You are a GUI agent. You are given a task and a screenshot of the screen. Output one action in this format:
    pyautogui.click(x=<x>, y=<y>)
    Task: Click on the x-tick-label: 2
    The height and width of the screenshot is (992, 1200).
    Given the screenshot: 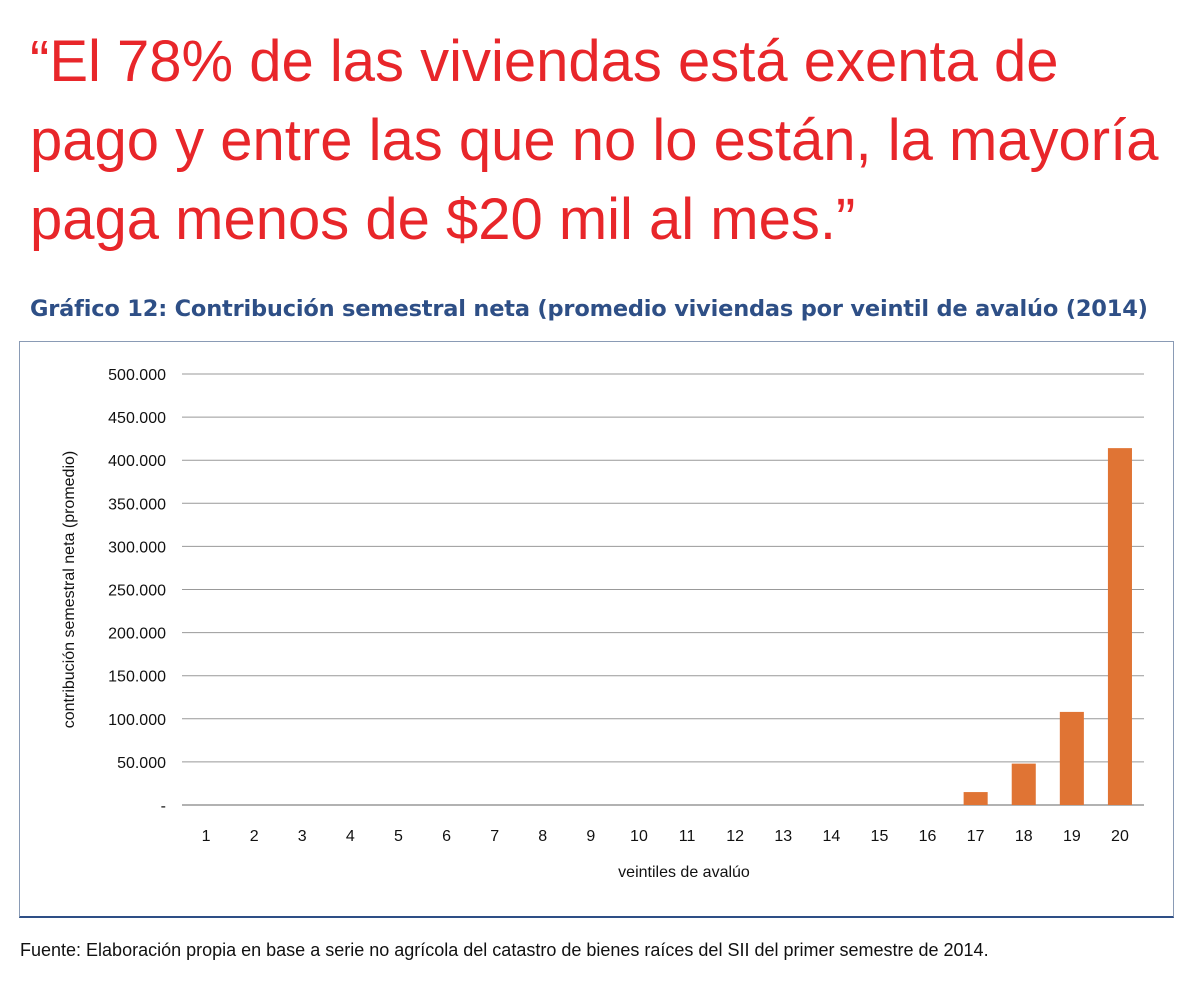 What is the action you would take?
    pyautogui.click(x=254, y=836)
    